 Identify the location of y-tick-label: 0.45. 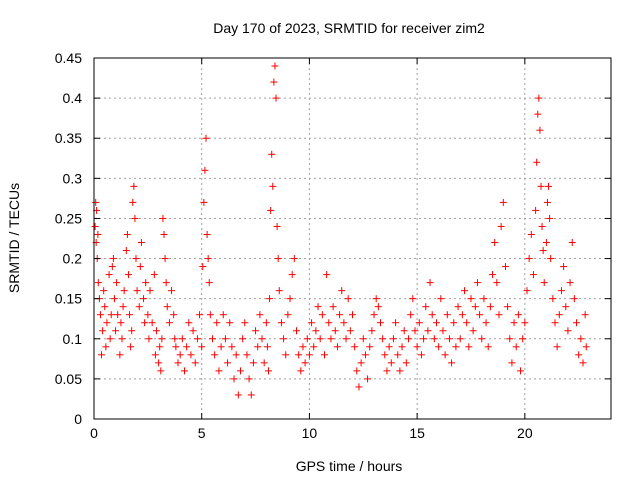
(68, 58).